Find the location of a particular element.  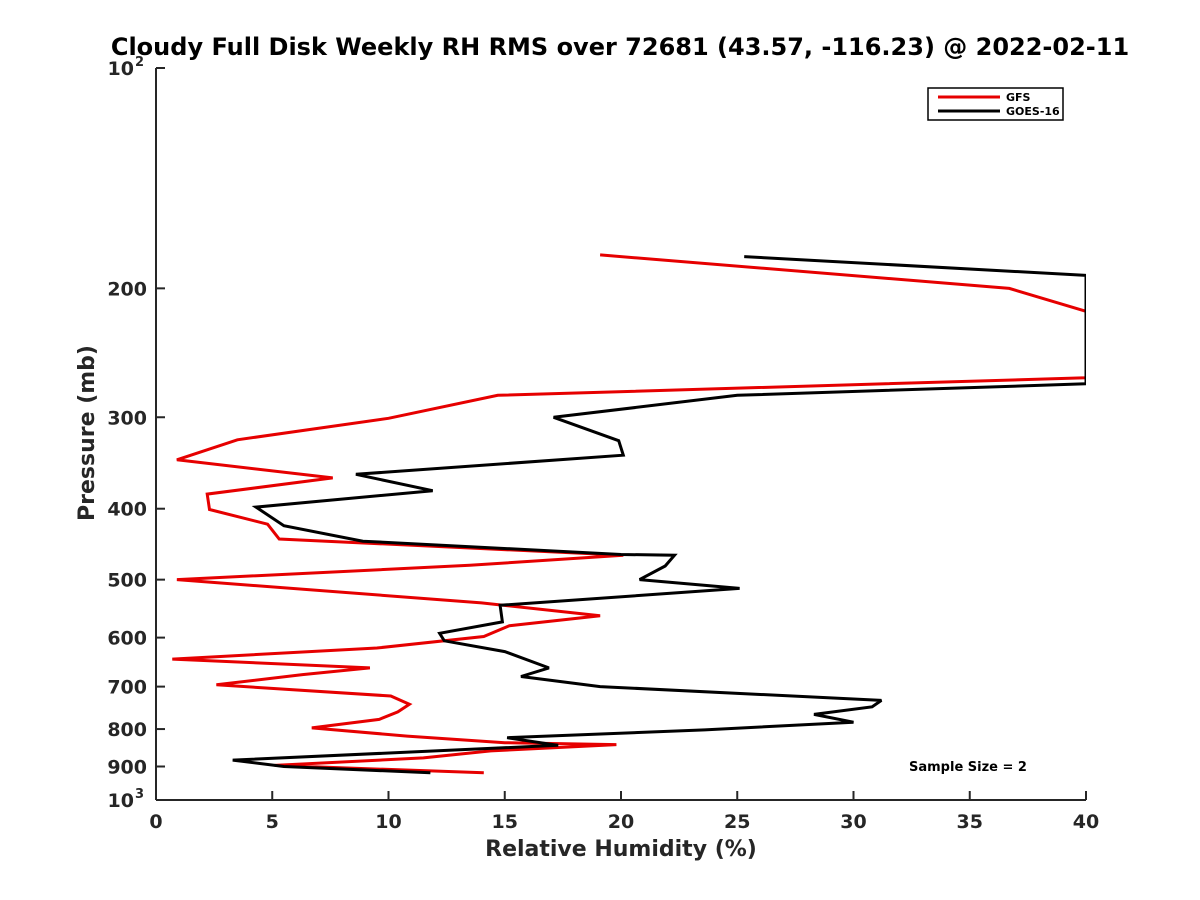

y-tick-label: 800 is located at coordinates (127, 730).